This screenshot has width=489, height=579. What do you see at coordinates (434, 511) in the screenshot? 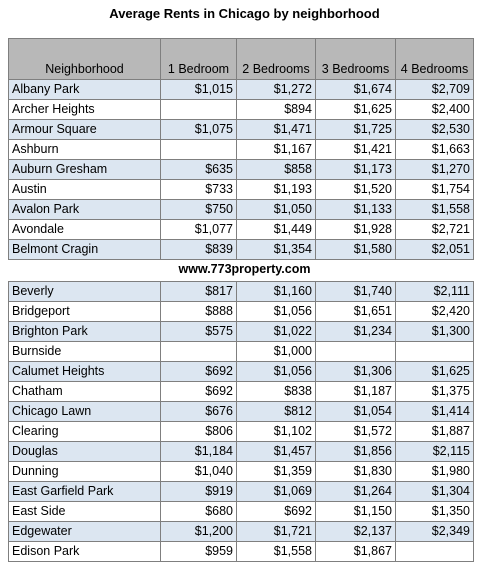
I see `rent-cell: $1,350` at bounding box center [434, 511].